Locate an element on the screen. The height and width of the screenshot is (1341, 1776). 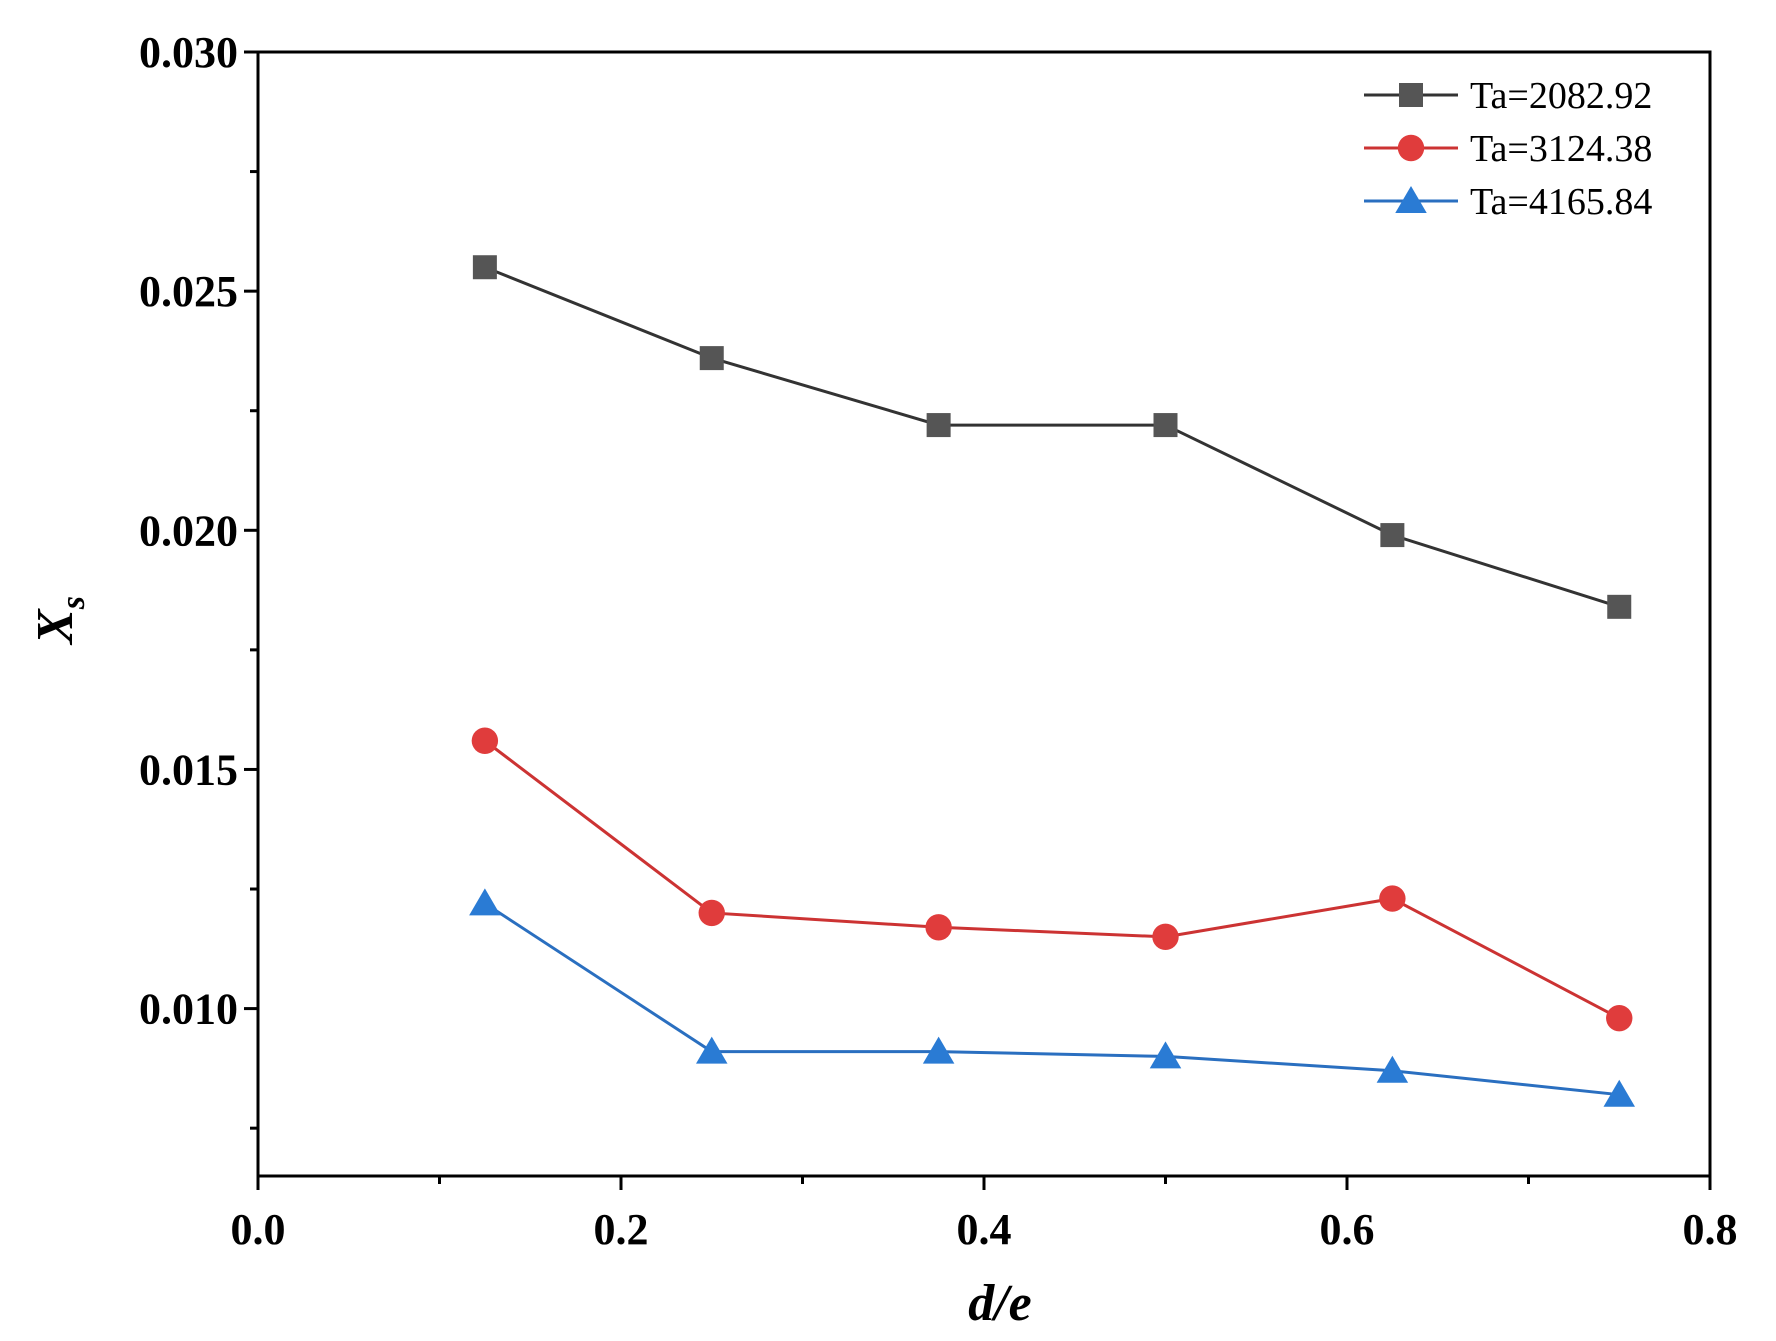
legend-item-1: Ta=2082.92 is located at coordinates (1508, 96).